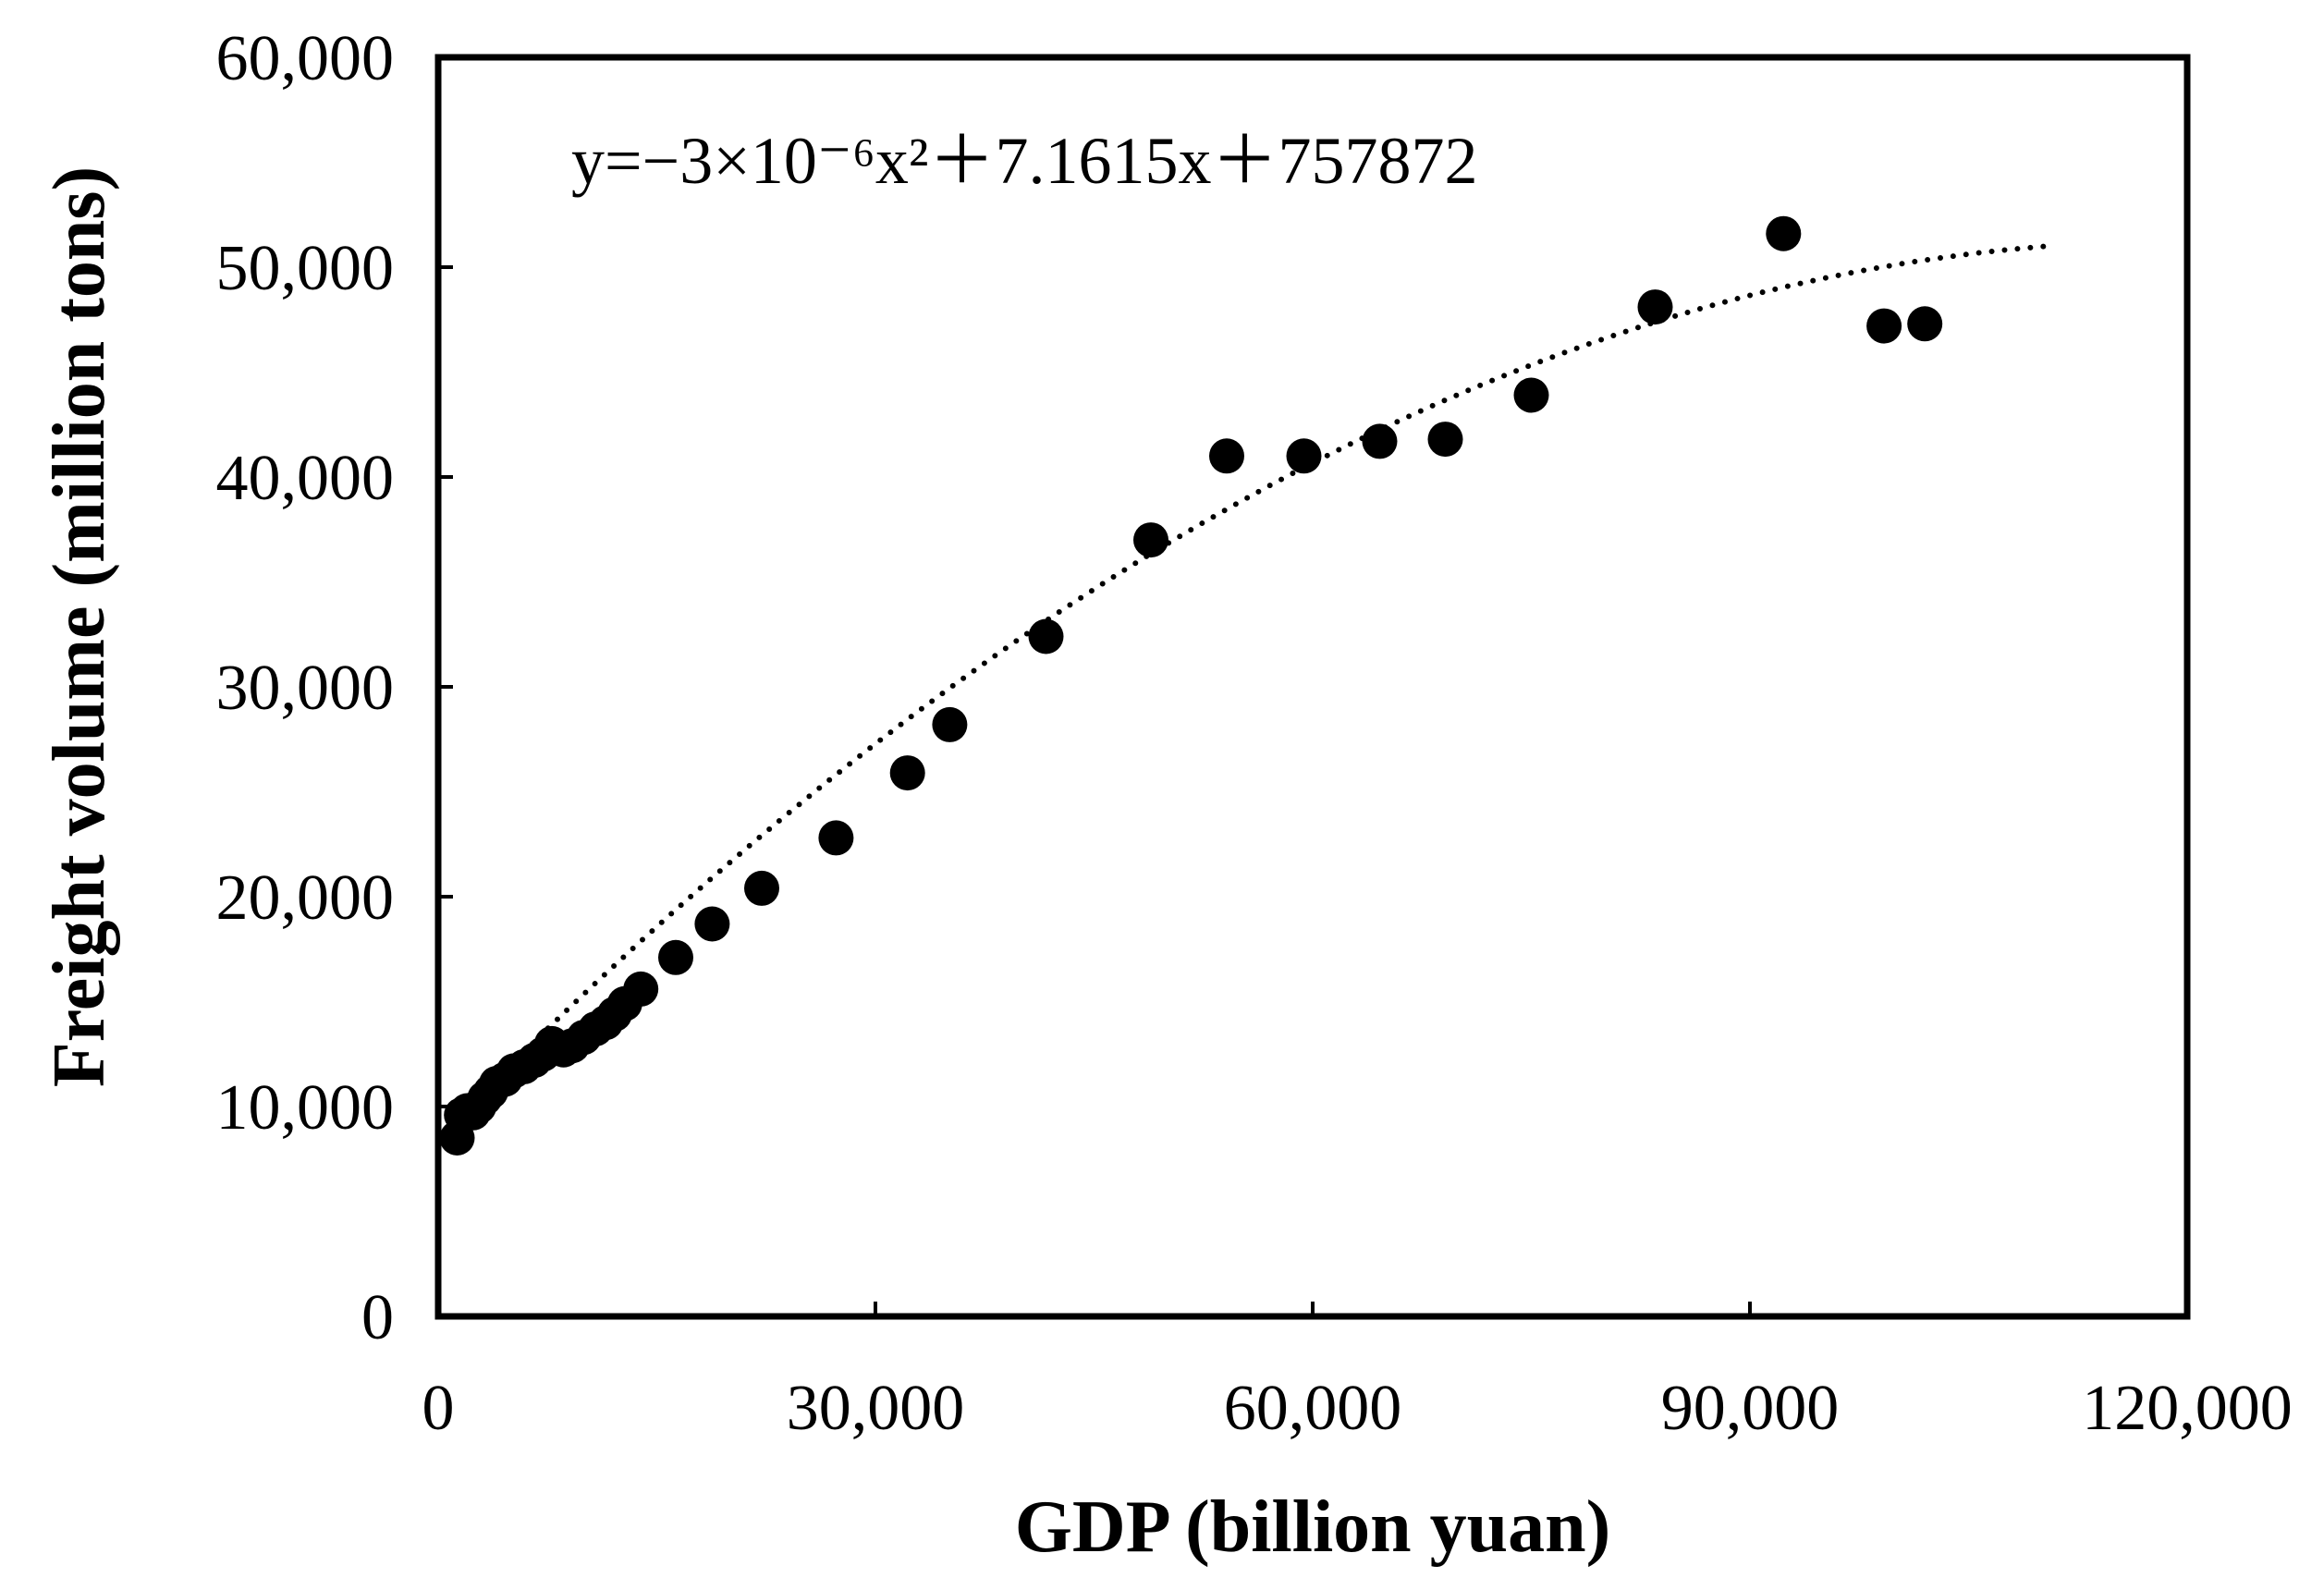  What do you see at coordinates (438, 1408) in the screenshot?
I see `x-tick-label: 0` at bounding box center [438, 1408].